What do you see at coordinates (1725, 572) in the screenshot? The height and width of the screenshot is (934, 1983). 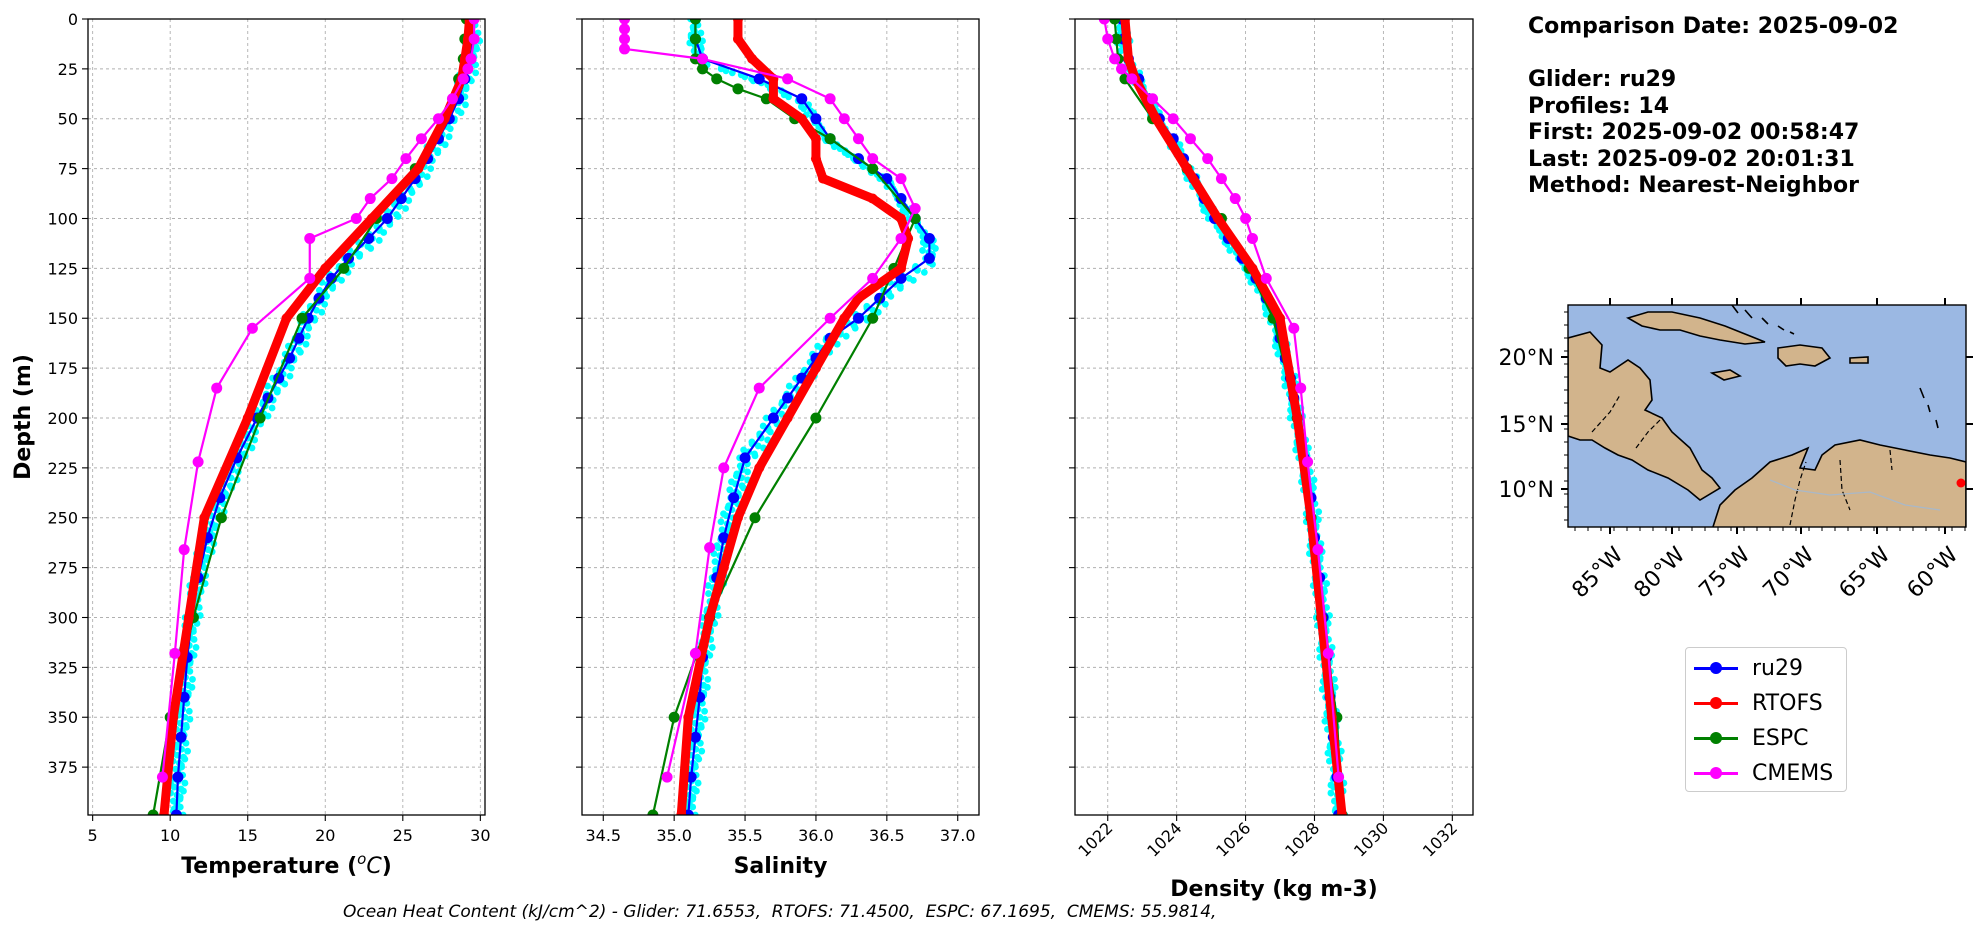 I see `map-lon-label: 75°W` at bounding box center [1725, 572].